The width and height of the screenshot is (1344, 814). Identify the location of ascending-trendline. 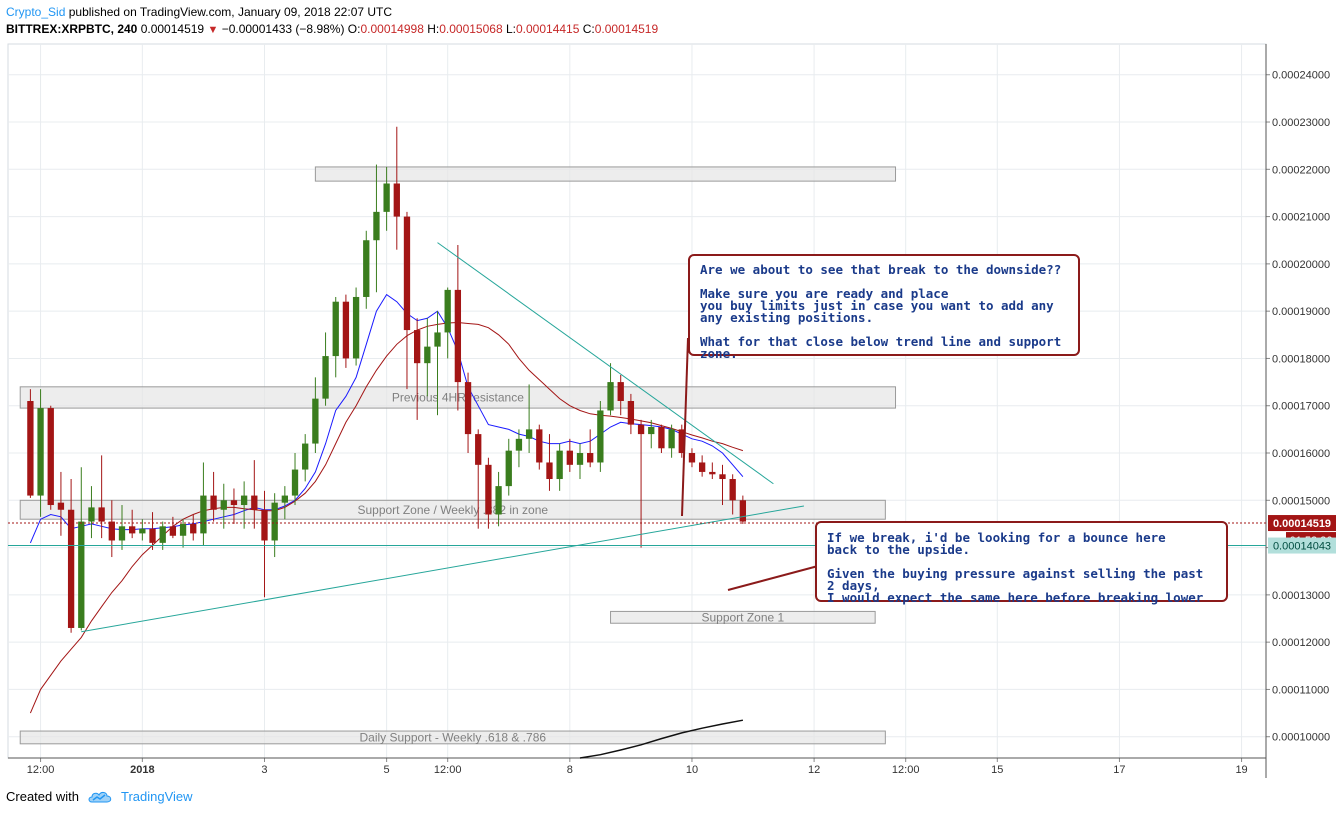
(443, 569).